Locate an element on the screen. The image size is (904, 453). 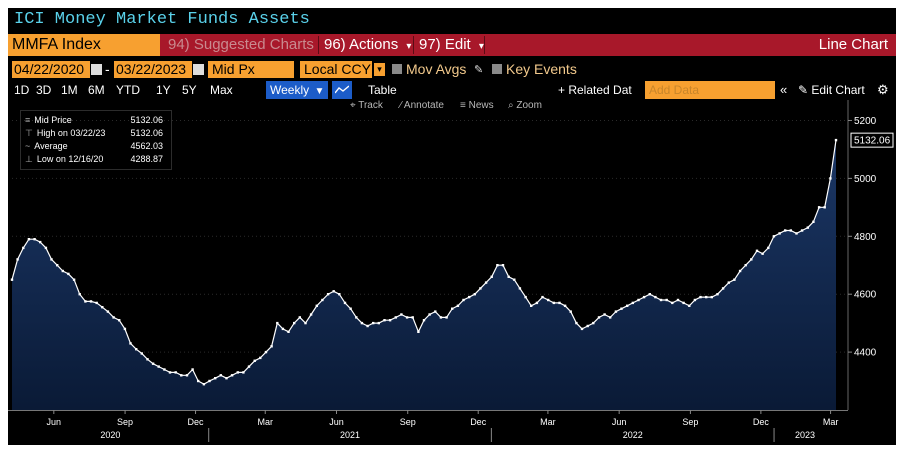
mov-avgs-checkbox is located at coordinates (397, 69).